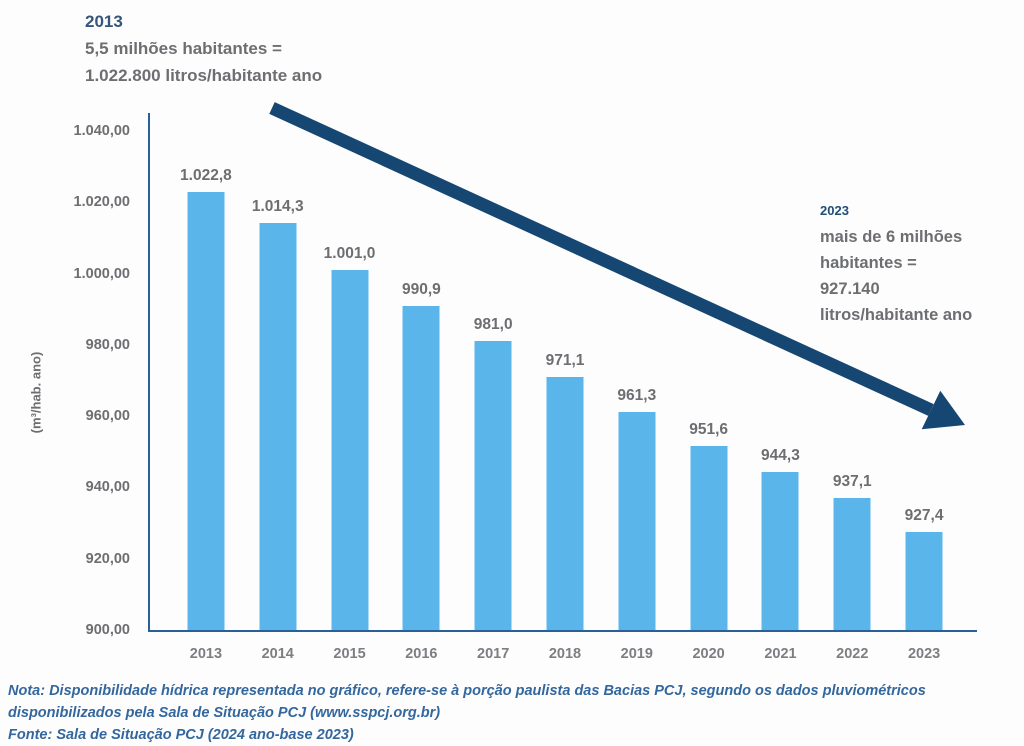  What do you see at coordinates (101, 202) in the screenshot?
I see `y-tick-1020: 1.020,00` at bounding box center [101, 202].